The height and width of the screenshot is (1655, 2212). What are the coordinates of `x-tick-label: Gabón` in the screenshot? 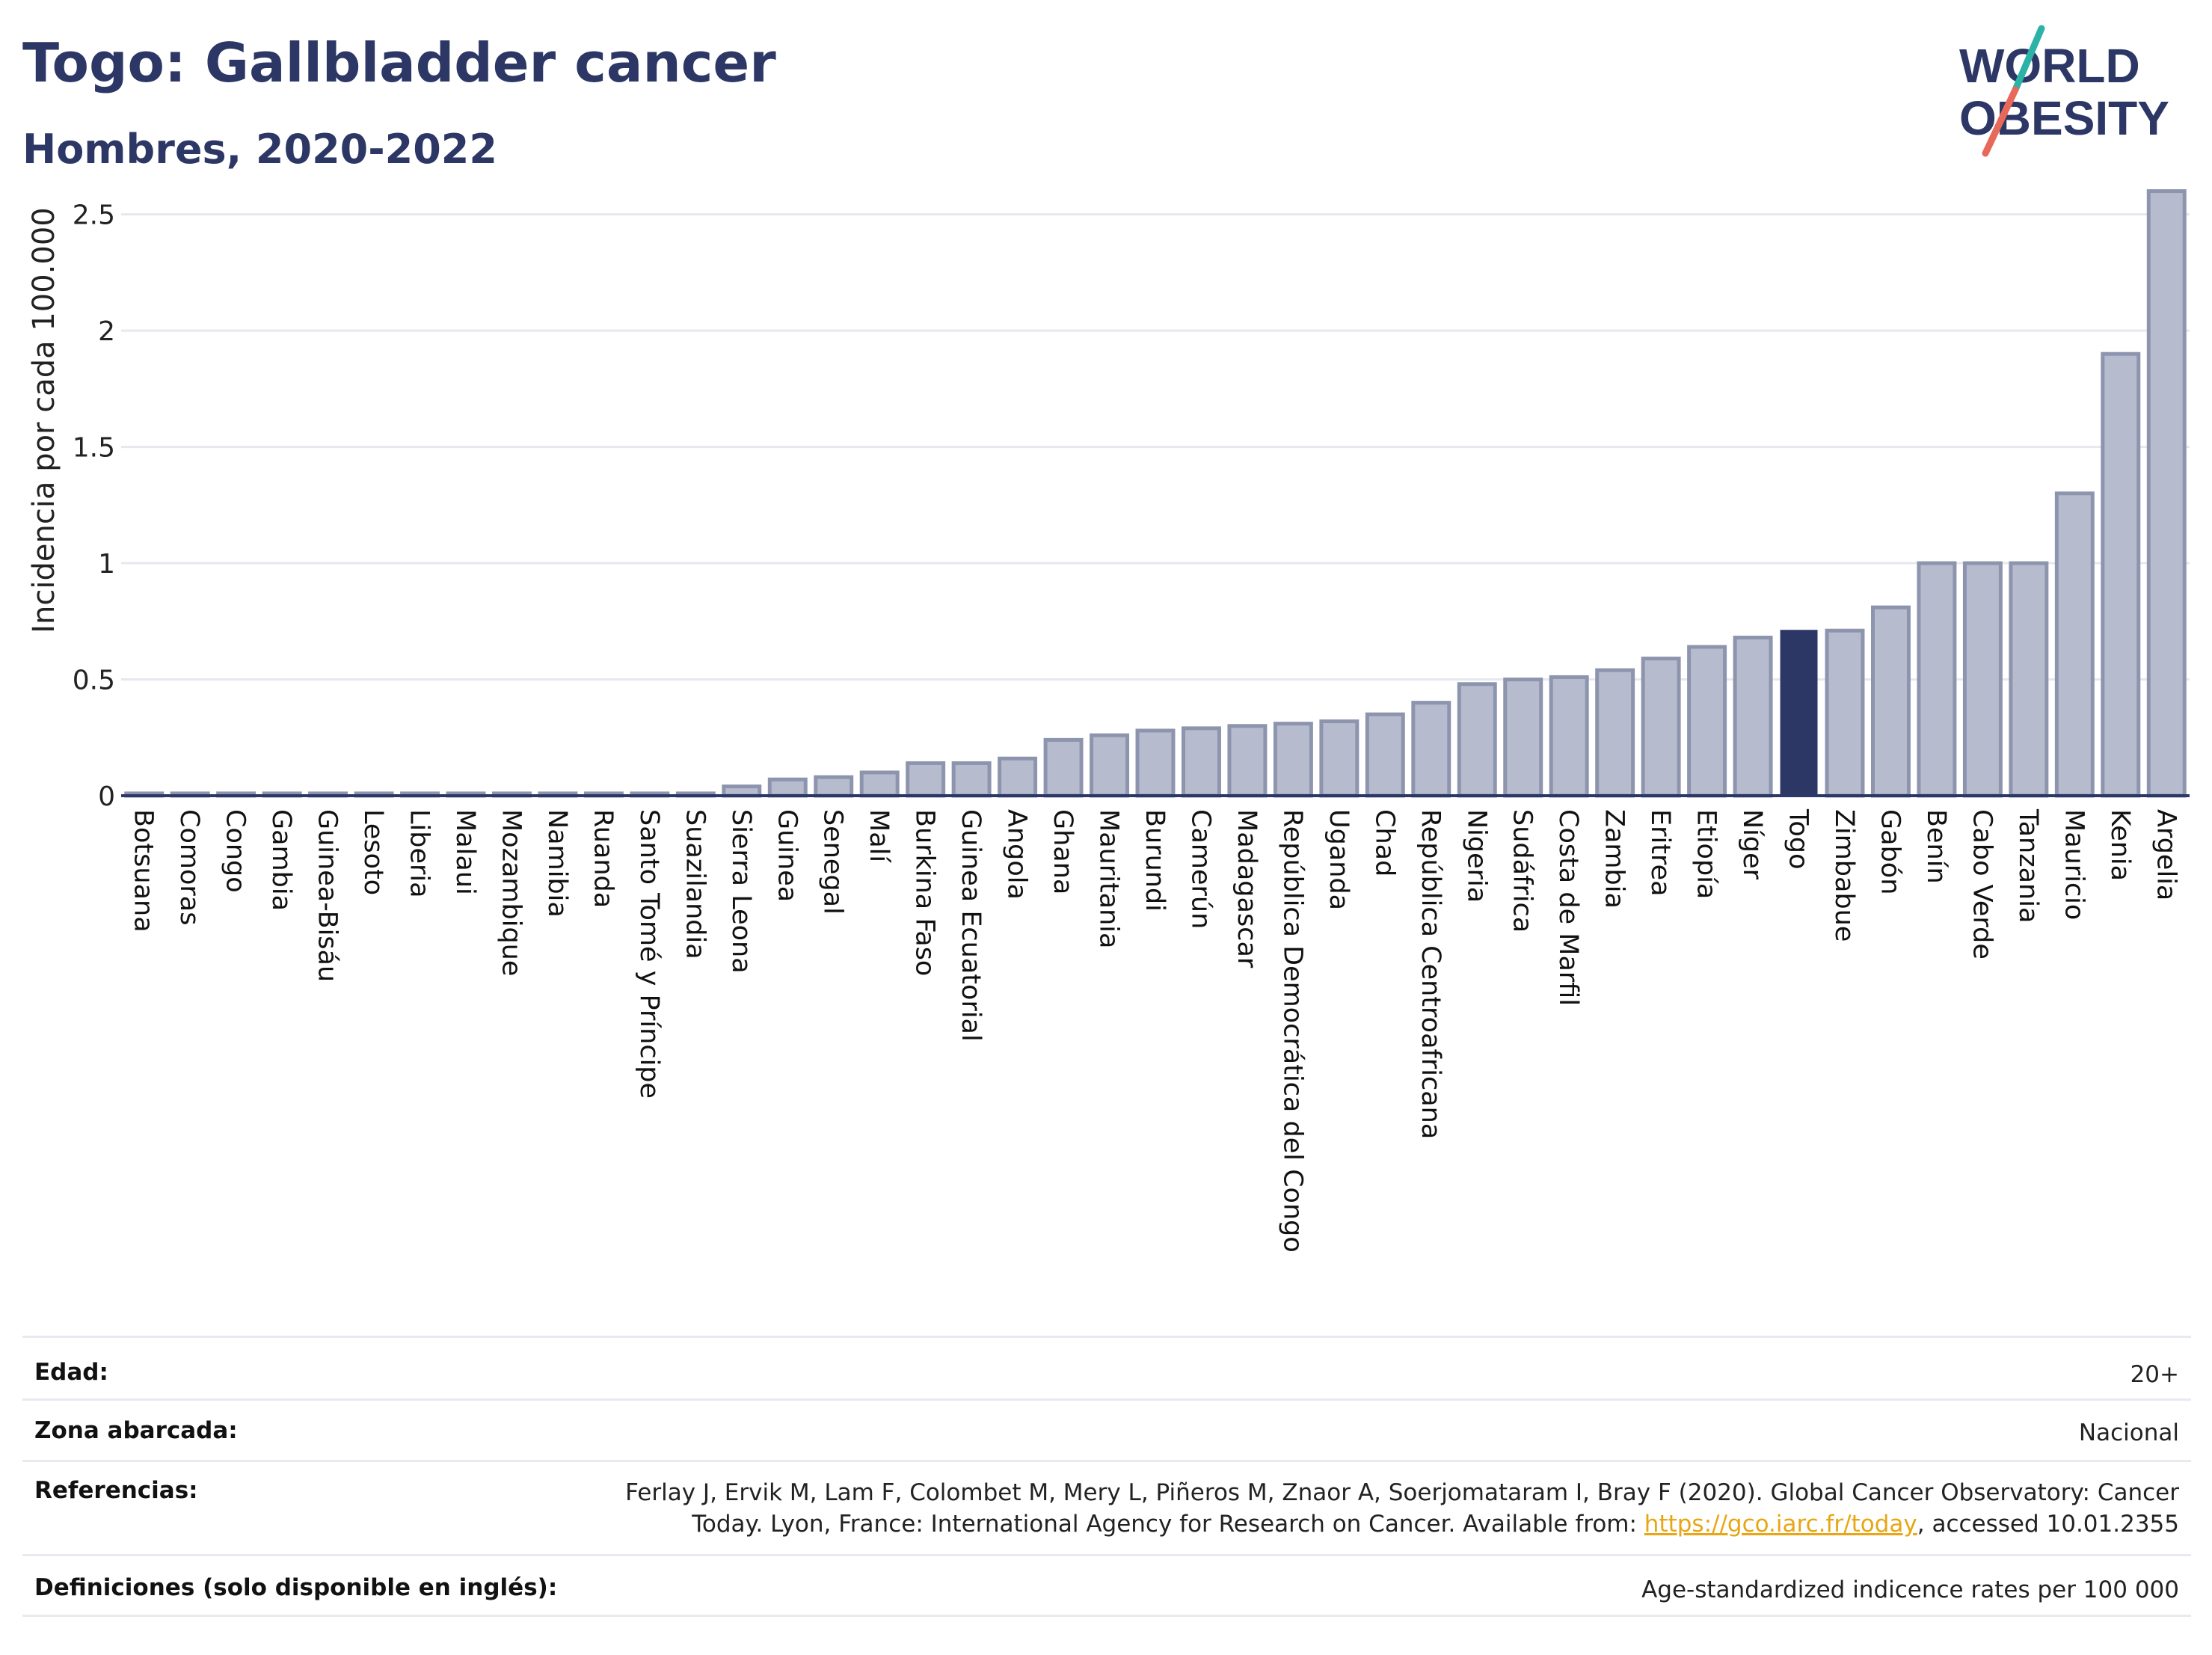 It's located at (1890, 851).